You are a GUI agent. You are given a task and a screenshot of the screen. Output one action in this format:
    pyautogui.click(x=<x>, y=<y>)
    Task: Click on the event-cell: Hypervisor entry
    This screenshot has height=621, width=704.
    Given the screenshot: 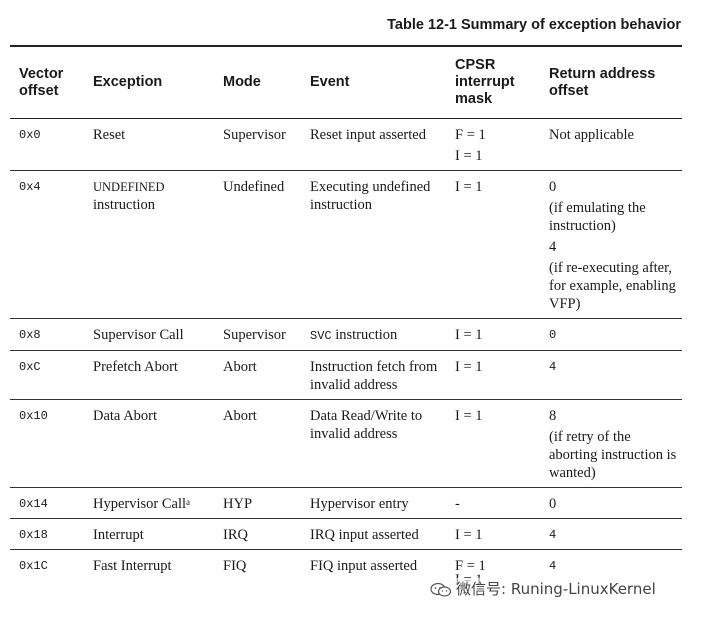 What is the action you would take?
    pyautogui.click(x=359, y=504)
    